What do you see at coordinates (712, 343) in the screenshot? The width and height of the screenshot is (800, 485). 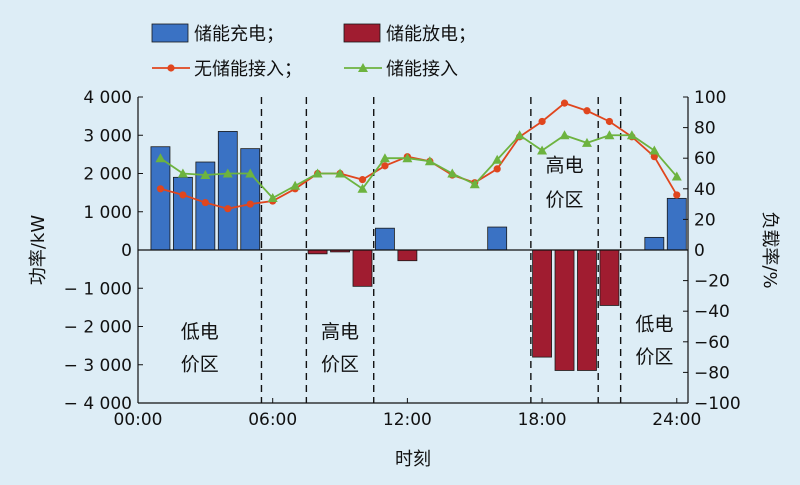 I see `right-tick-label-8: −60` at bounding box center [712, 343].